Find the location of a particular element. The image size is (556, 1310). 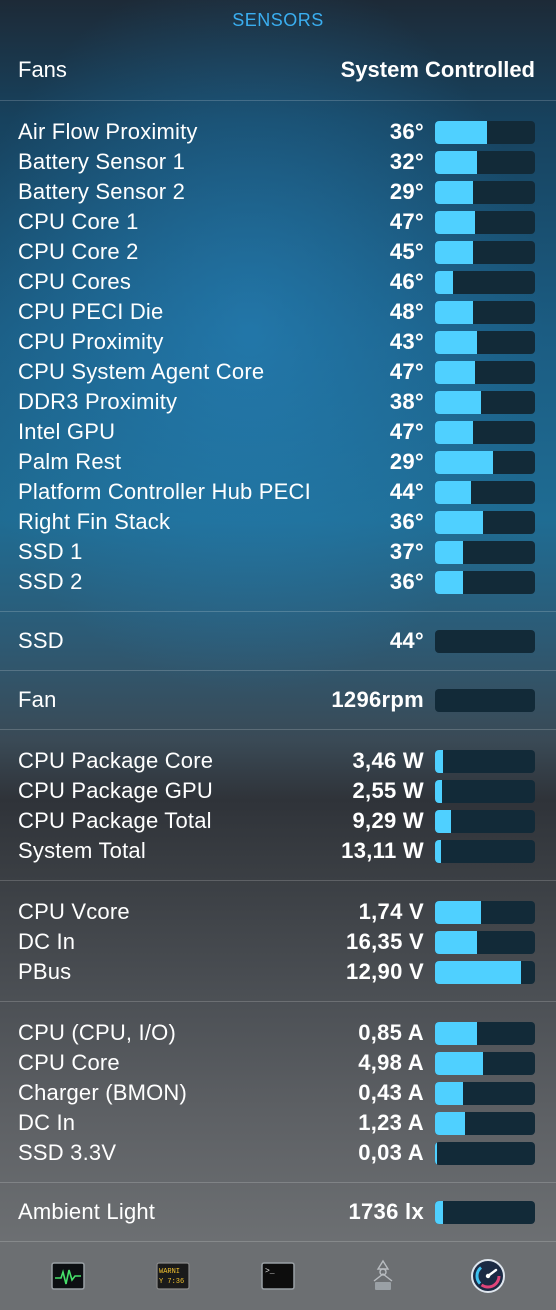

sensor-row: Palm Rest 29° is located at coordinates (278, 462).